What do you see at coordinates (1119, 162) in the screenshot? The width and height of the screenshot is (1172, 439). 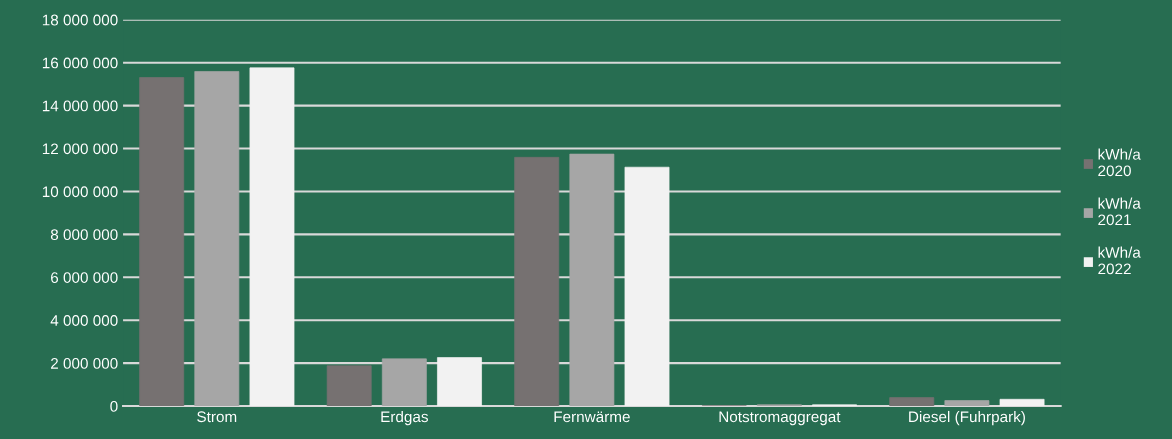 I see `legend-label: kWh/a 2020` at bounding box center [1119, 162].